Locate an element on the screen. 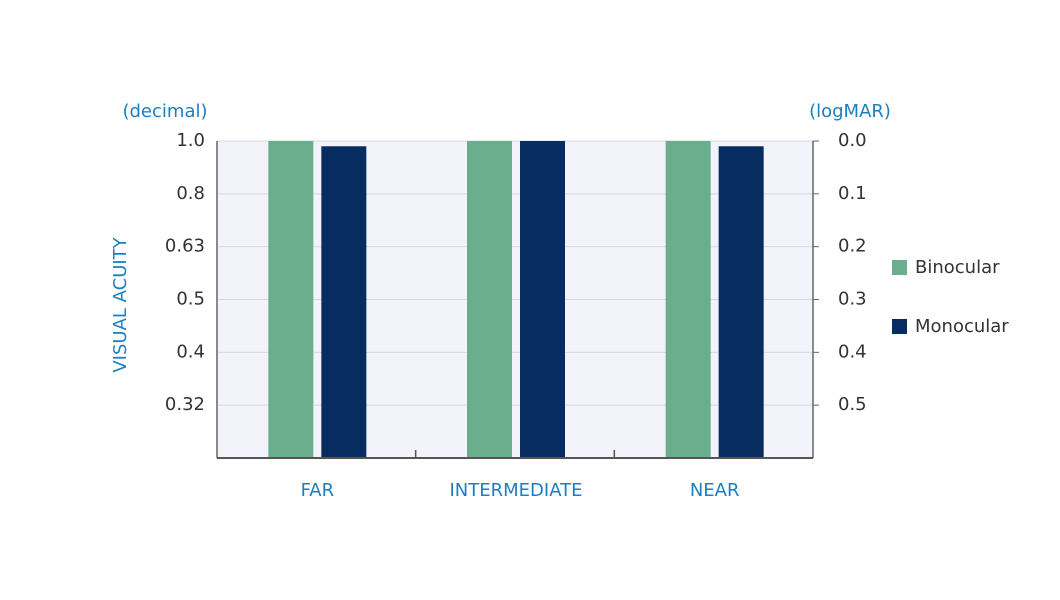 The width and height of the screenshot is (1060, 600). y-tick-label: 0.5 is located at coordinates (190, 299).